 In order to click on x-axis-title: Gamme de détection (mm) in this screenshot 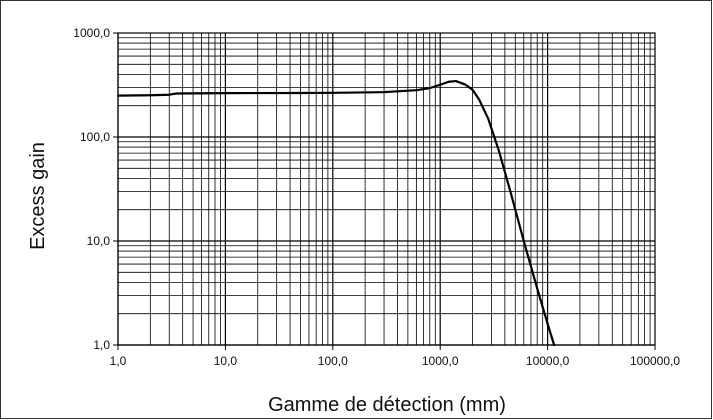, I will do `click(387, 405)`.